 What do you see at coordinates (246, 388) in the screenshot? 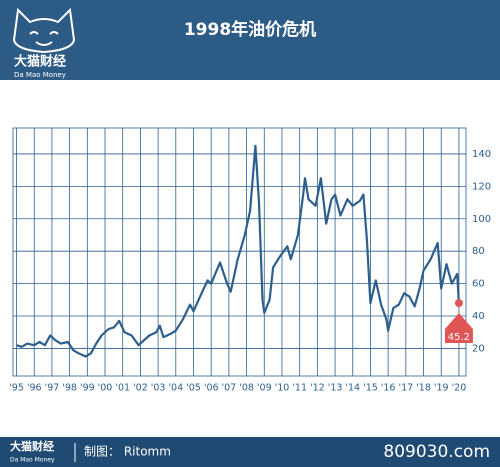
I see `x-tick-label: '08` at bounding box center [246, 388].